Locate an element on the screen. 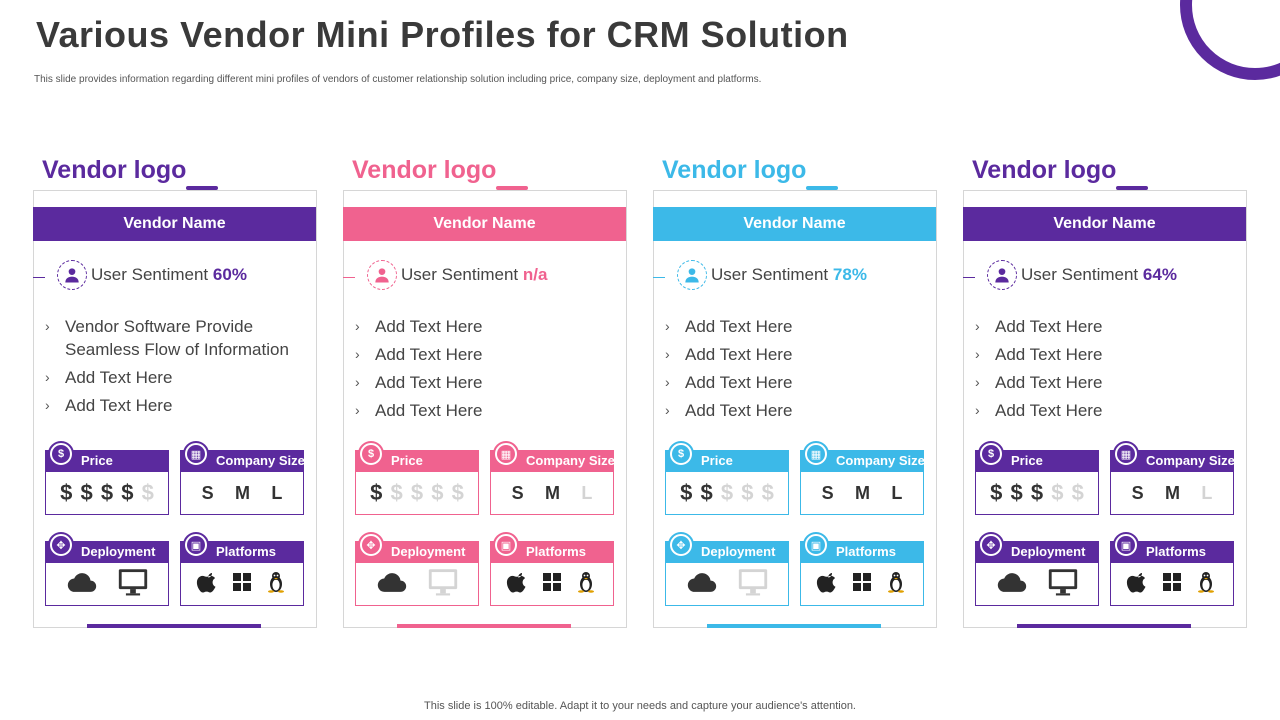  platforms-box: Platforms ▣ is located at coordinates (552, 569).